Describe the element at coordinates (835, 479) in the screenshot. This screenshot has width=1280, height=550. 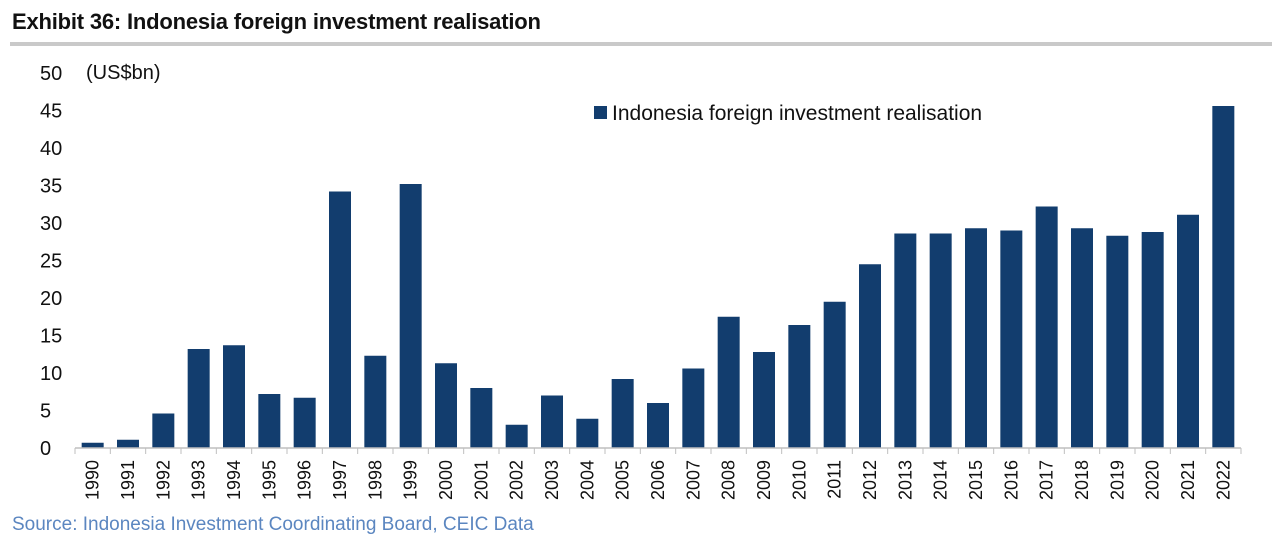
I see `x-tick-label: 2011` at that location.